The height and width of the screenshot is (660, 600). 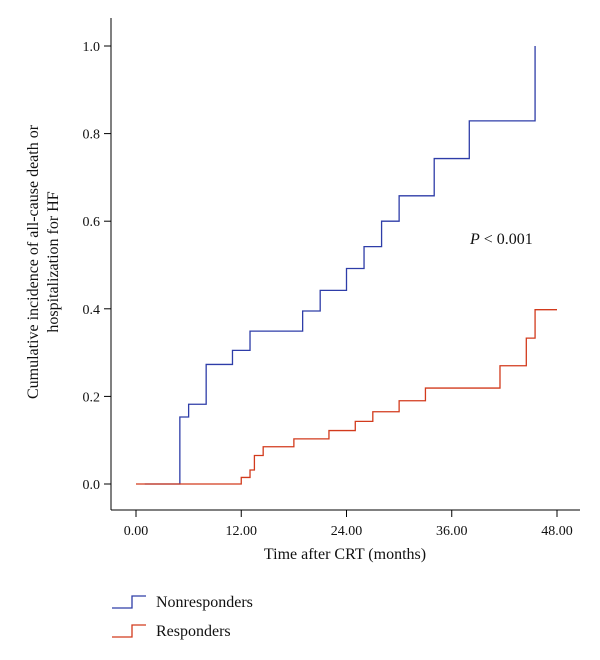 I want to click on p-value-symbol: P, so click(x=474, y=239).